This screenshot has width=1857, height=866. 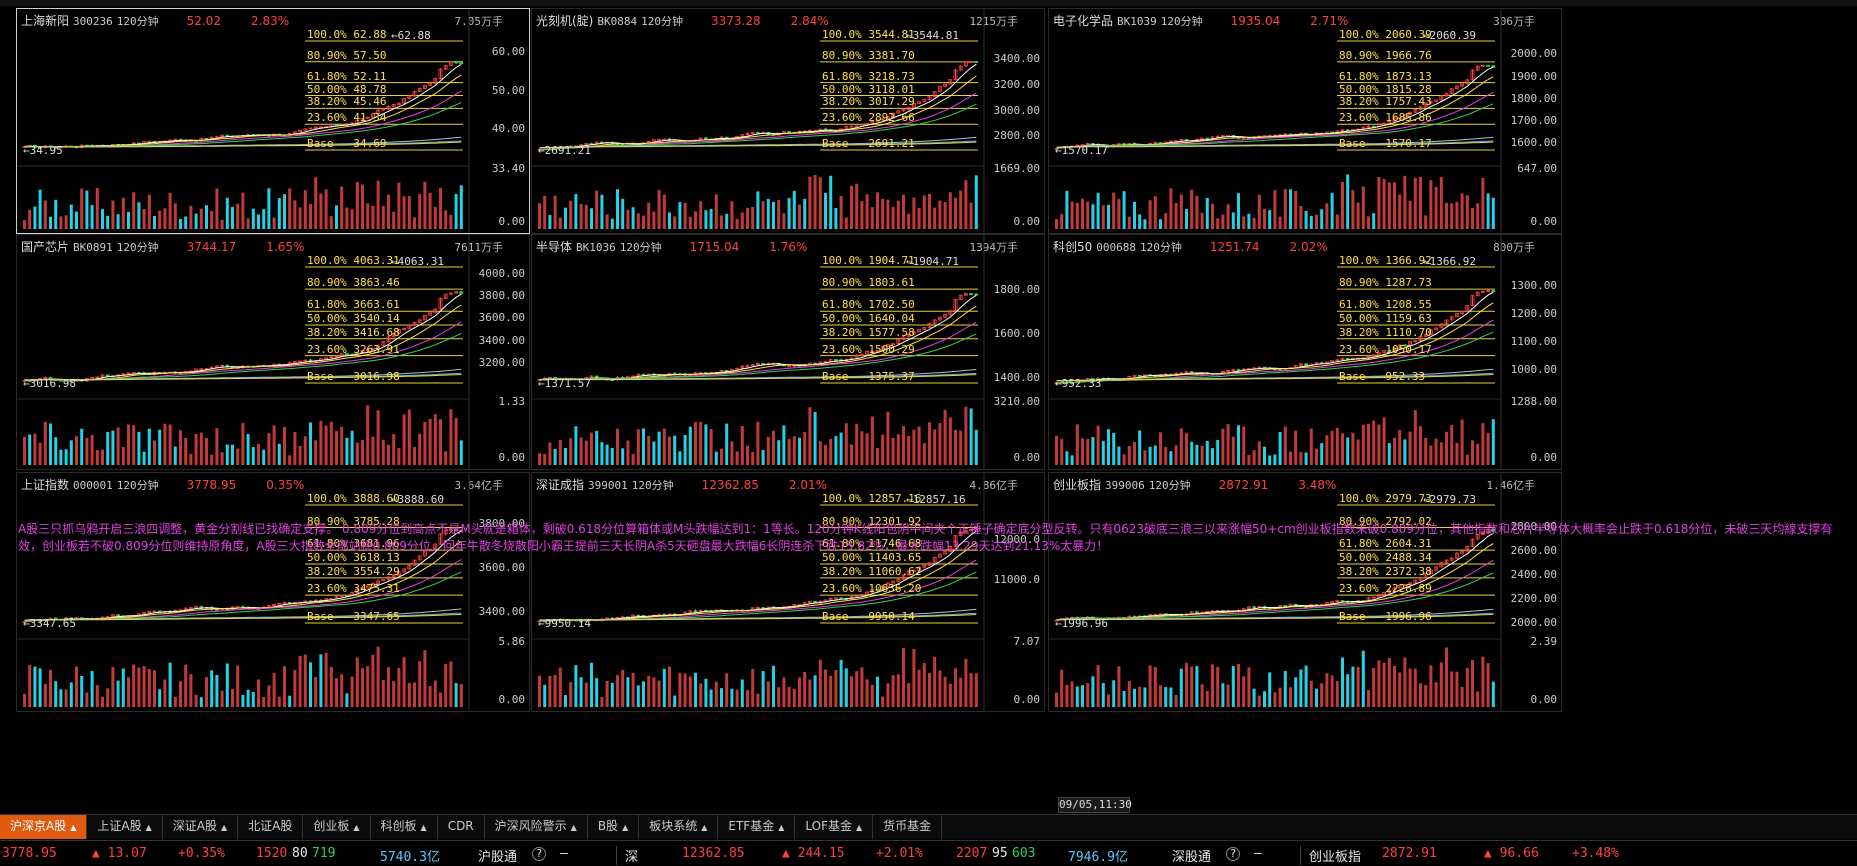 What do you see at coordinates (1533, 622) in the screenshot?
I see `price-tick-label: 2000.00` at bounding box center [1533, 622].